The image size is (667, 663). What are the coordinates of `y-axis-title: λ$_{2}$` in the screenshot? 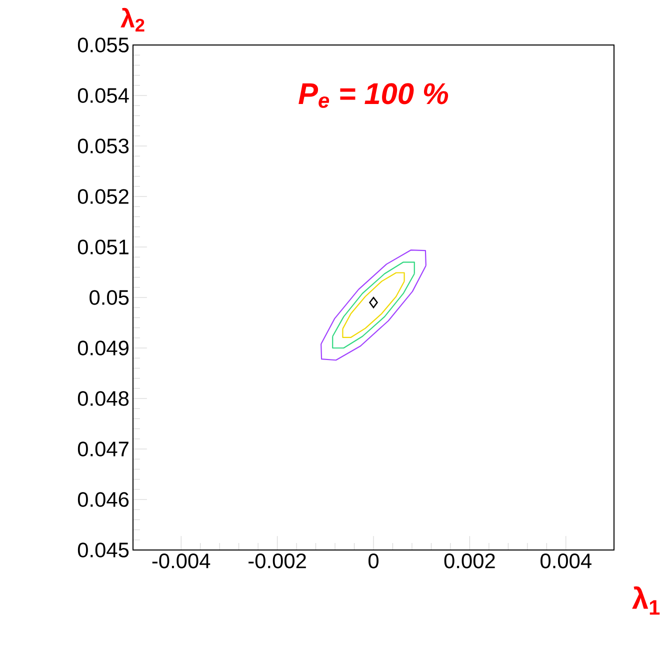 It's located at (132, 20).